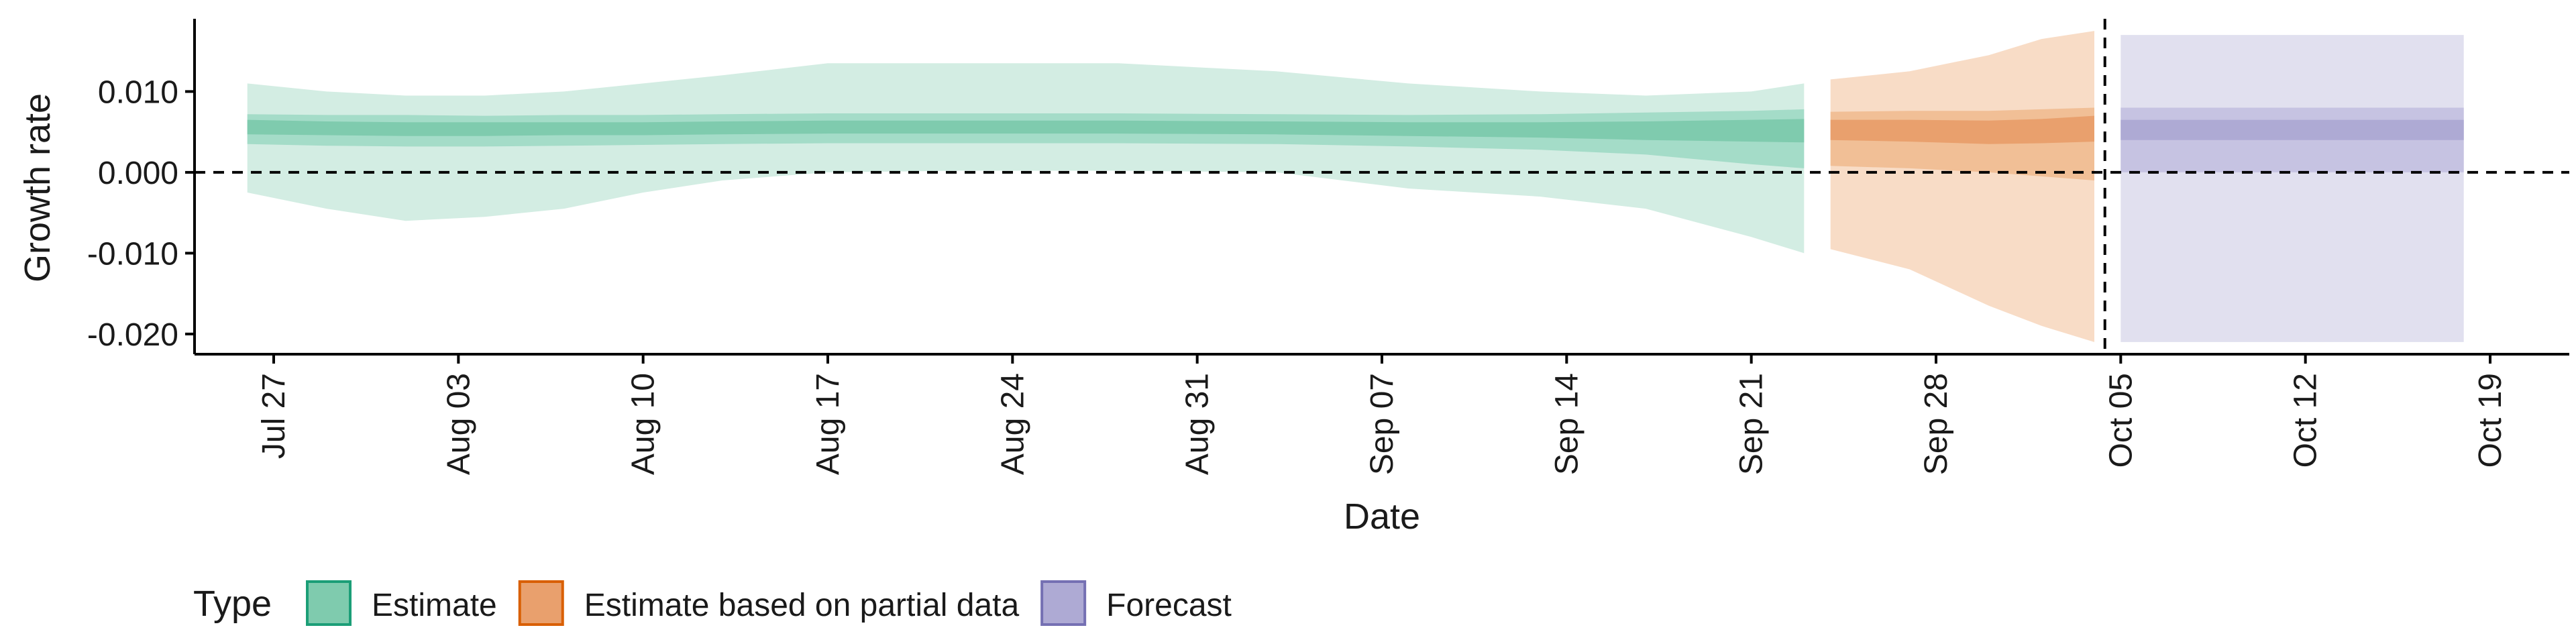  Describe the element at coordinates (274, 416) in the screenshot. I see `x-tick-label: Jul 27` at that location.